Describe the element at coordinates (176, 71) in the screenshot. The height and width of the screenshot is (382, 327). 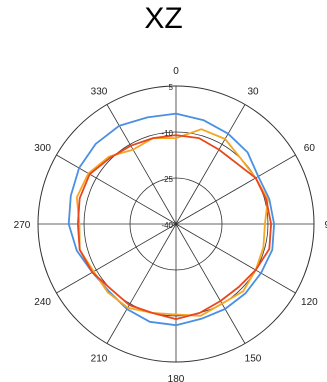
I see `angle-tick-label: 0` at that location.